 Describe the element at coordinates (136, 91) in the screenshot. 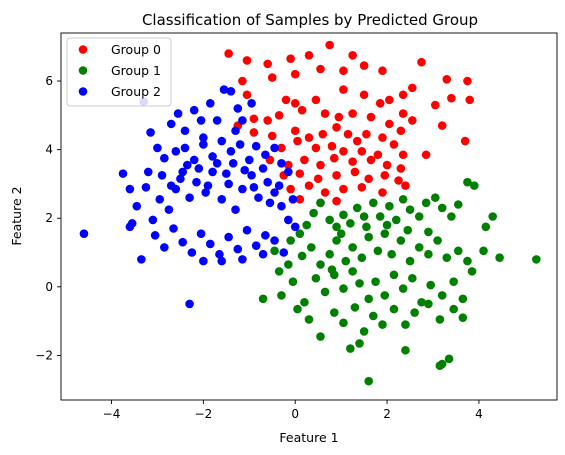

I see `legend-label: Group 2` at that location.